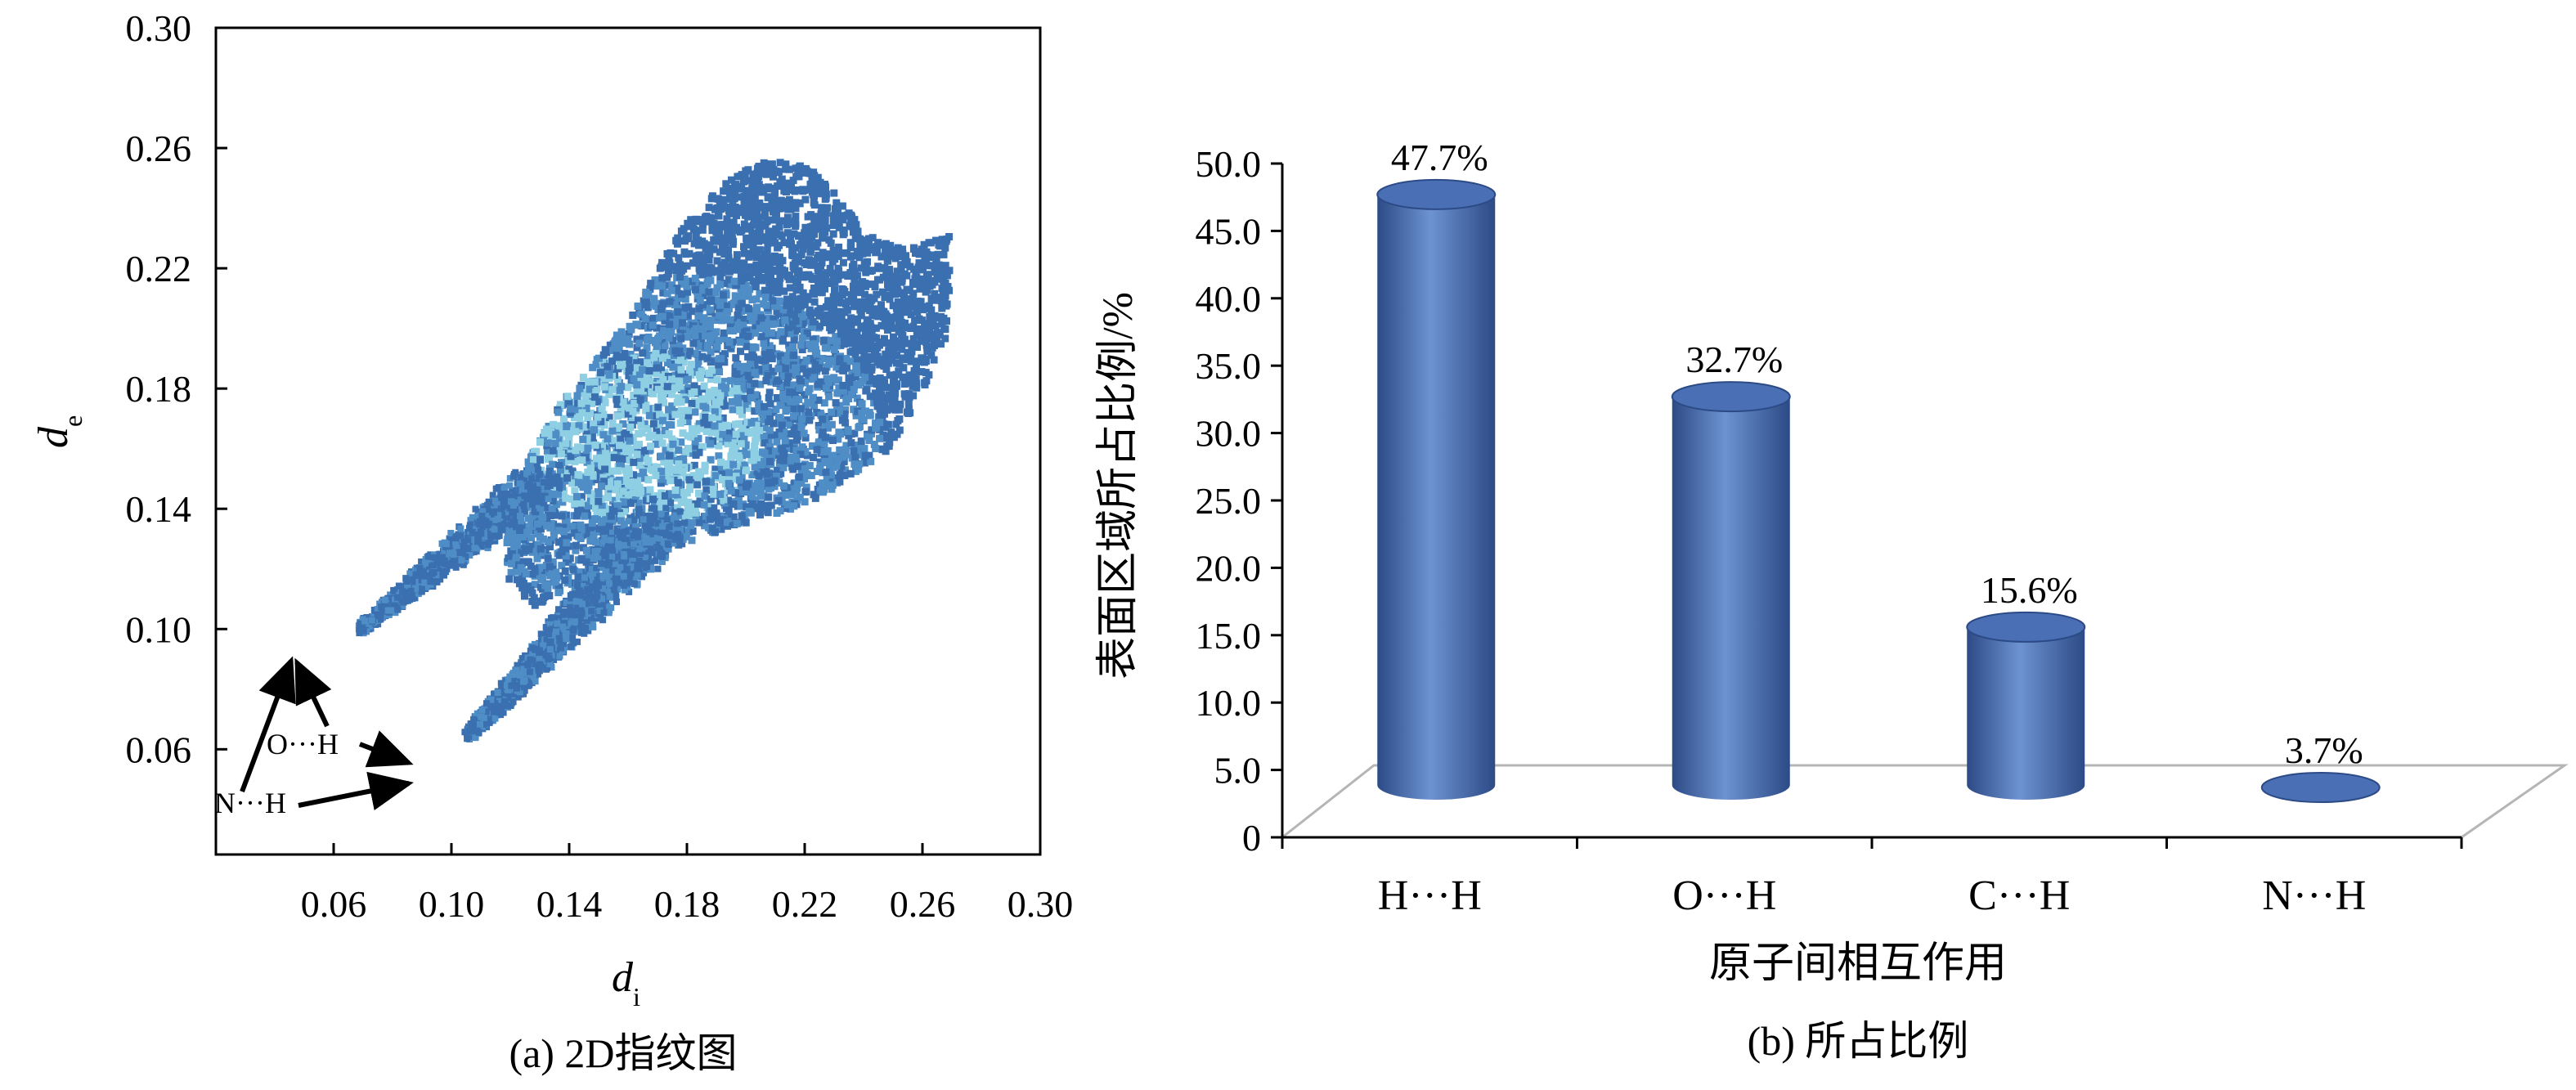 The image size is (2576, 1090). I want to click on bar-chart-y-tick-label: 30.0, so click(1229, 434).